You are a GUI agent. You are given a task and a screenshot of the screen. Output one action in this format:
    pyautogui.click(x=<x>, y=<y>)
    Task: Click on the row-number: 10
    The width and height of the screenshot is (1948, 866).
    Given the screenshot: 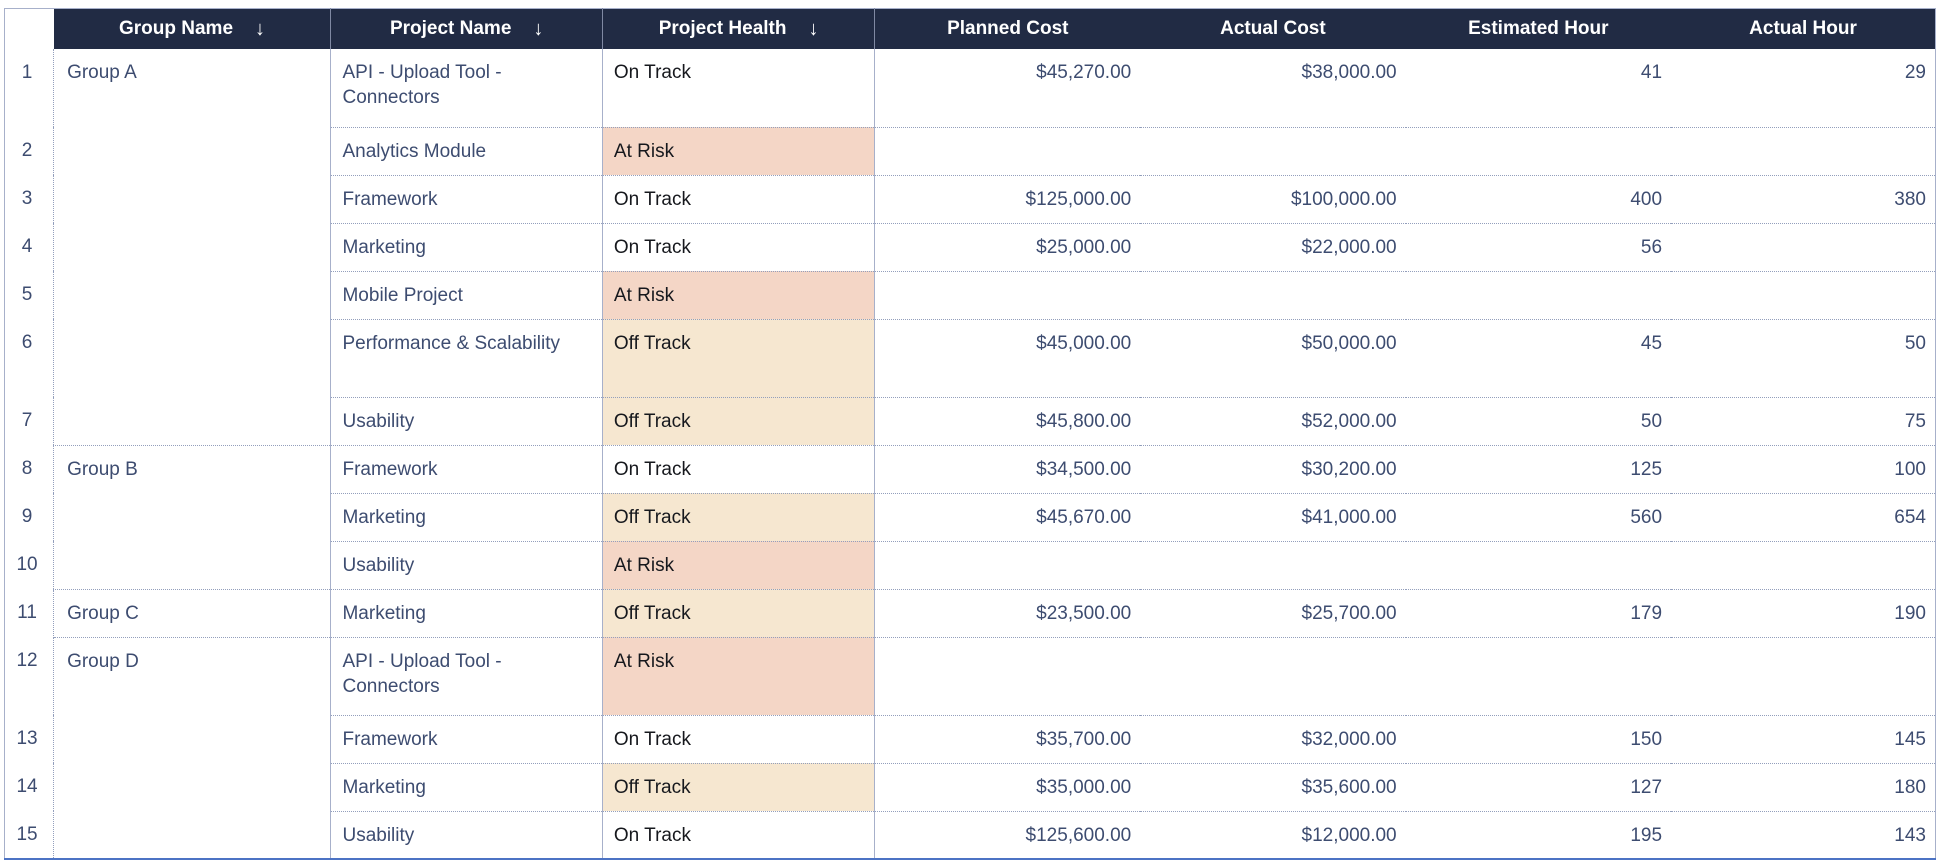 What is the action you would take?
    pyautogui.click(x=29, y=565)
    